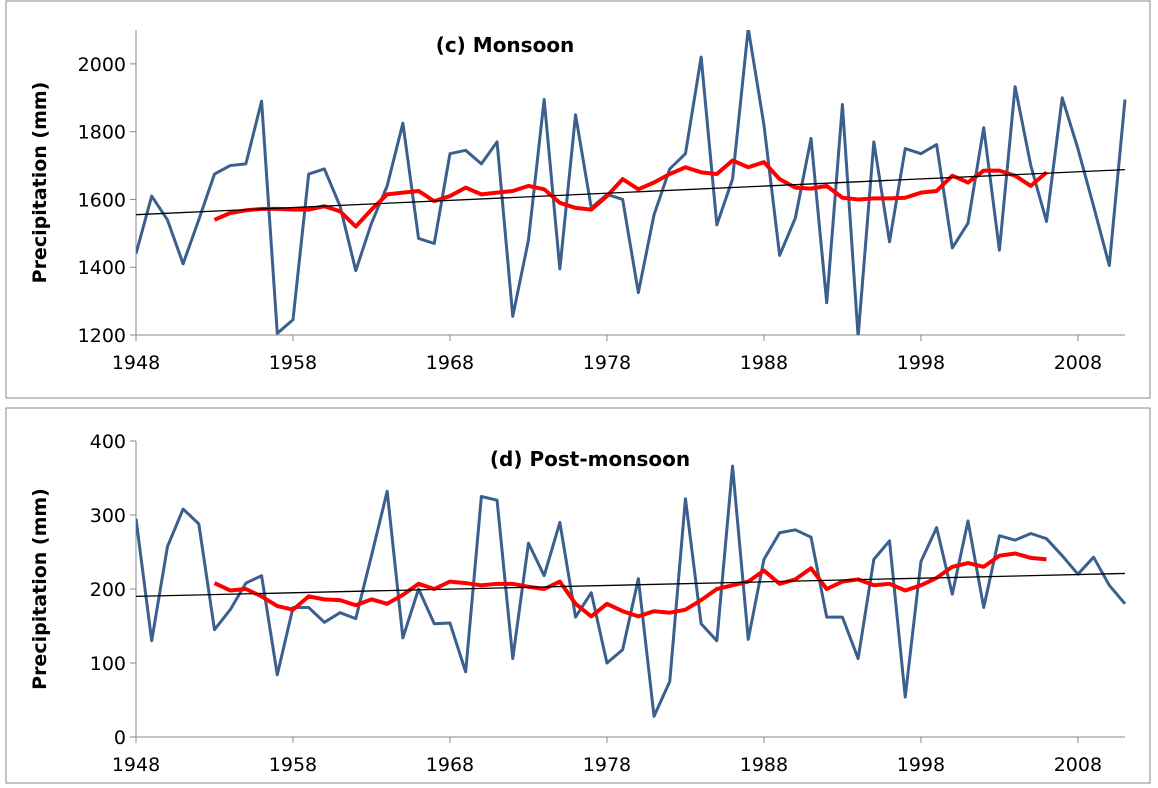 The image size is (1158, 788). What do you see at coordinates (108, 442) in the screenshot?
I see `y-tick-label: 400` at bounding box center [108, 442].